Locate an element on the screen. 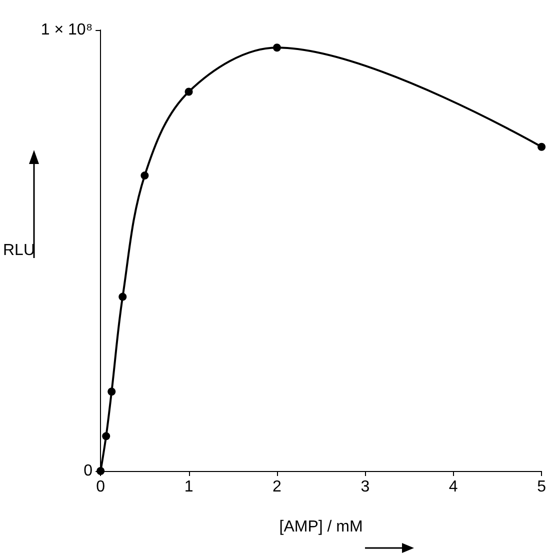 Image resolution: width=549 pixels, height=559 pixels. x-tick-label: 0 is located at coordinates (101, 487).